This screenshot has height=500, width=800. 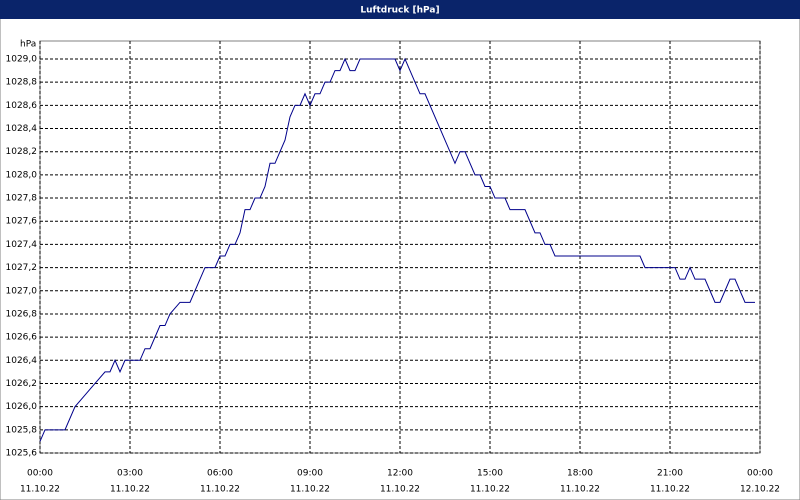 What do you see at coordinates (22, 152) in the screenshot?
I see `y-tick-label: 1028,2` at bounding box center [22, 152].